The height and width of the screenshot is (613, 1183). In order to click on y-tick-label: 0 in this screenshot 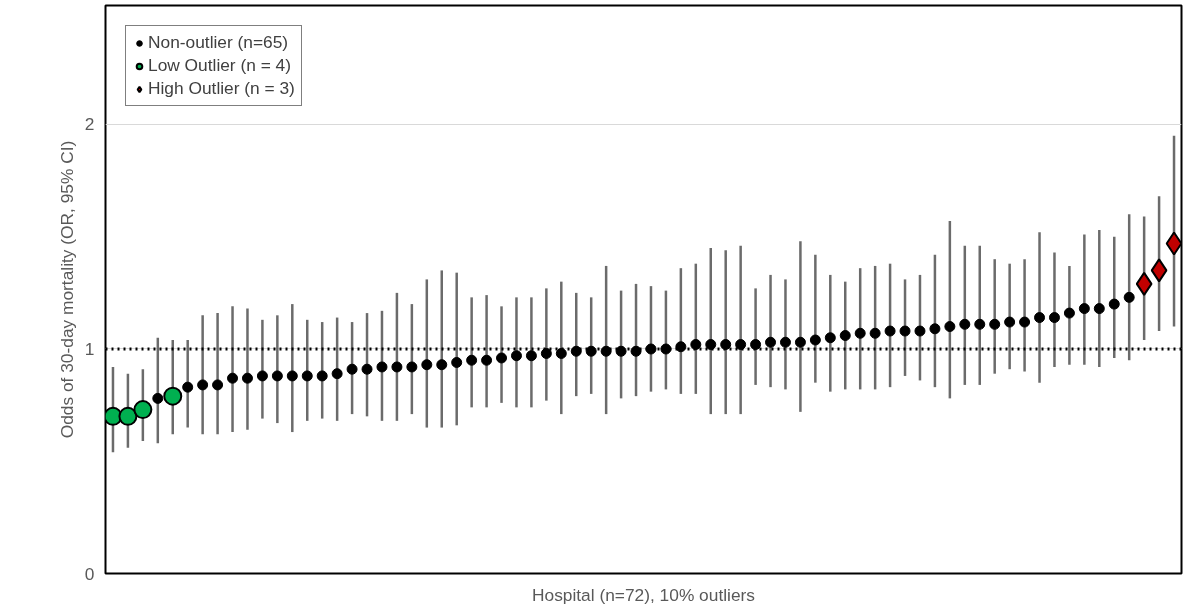, I will do `click(89, 573)`.